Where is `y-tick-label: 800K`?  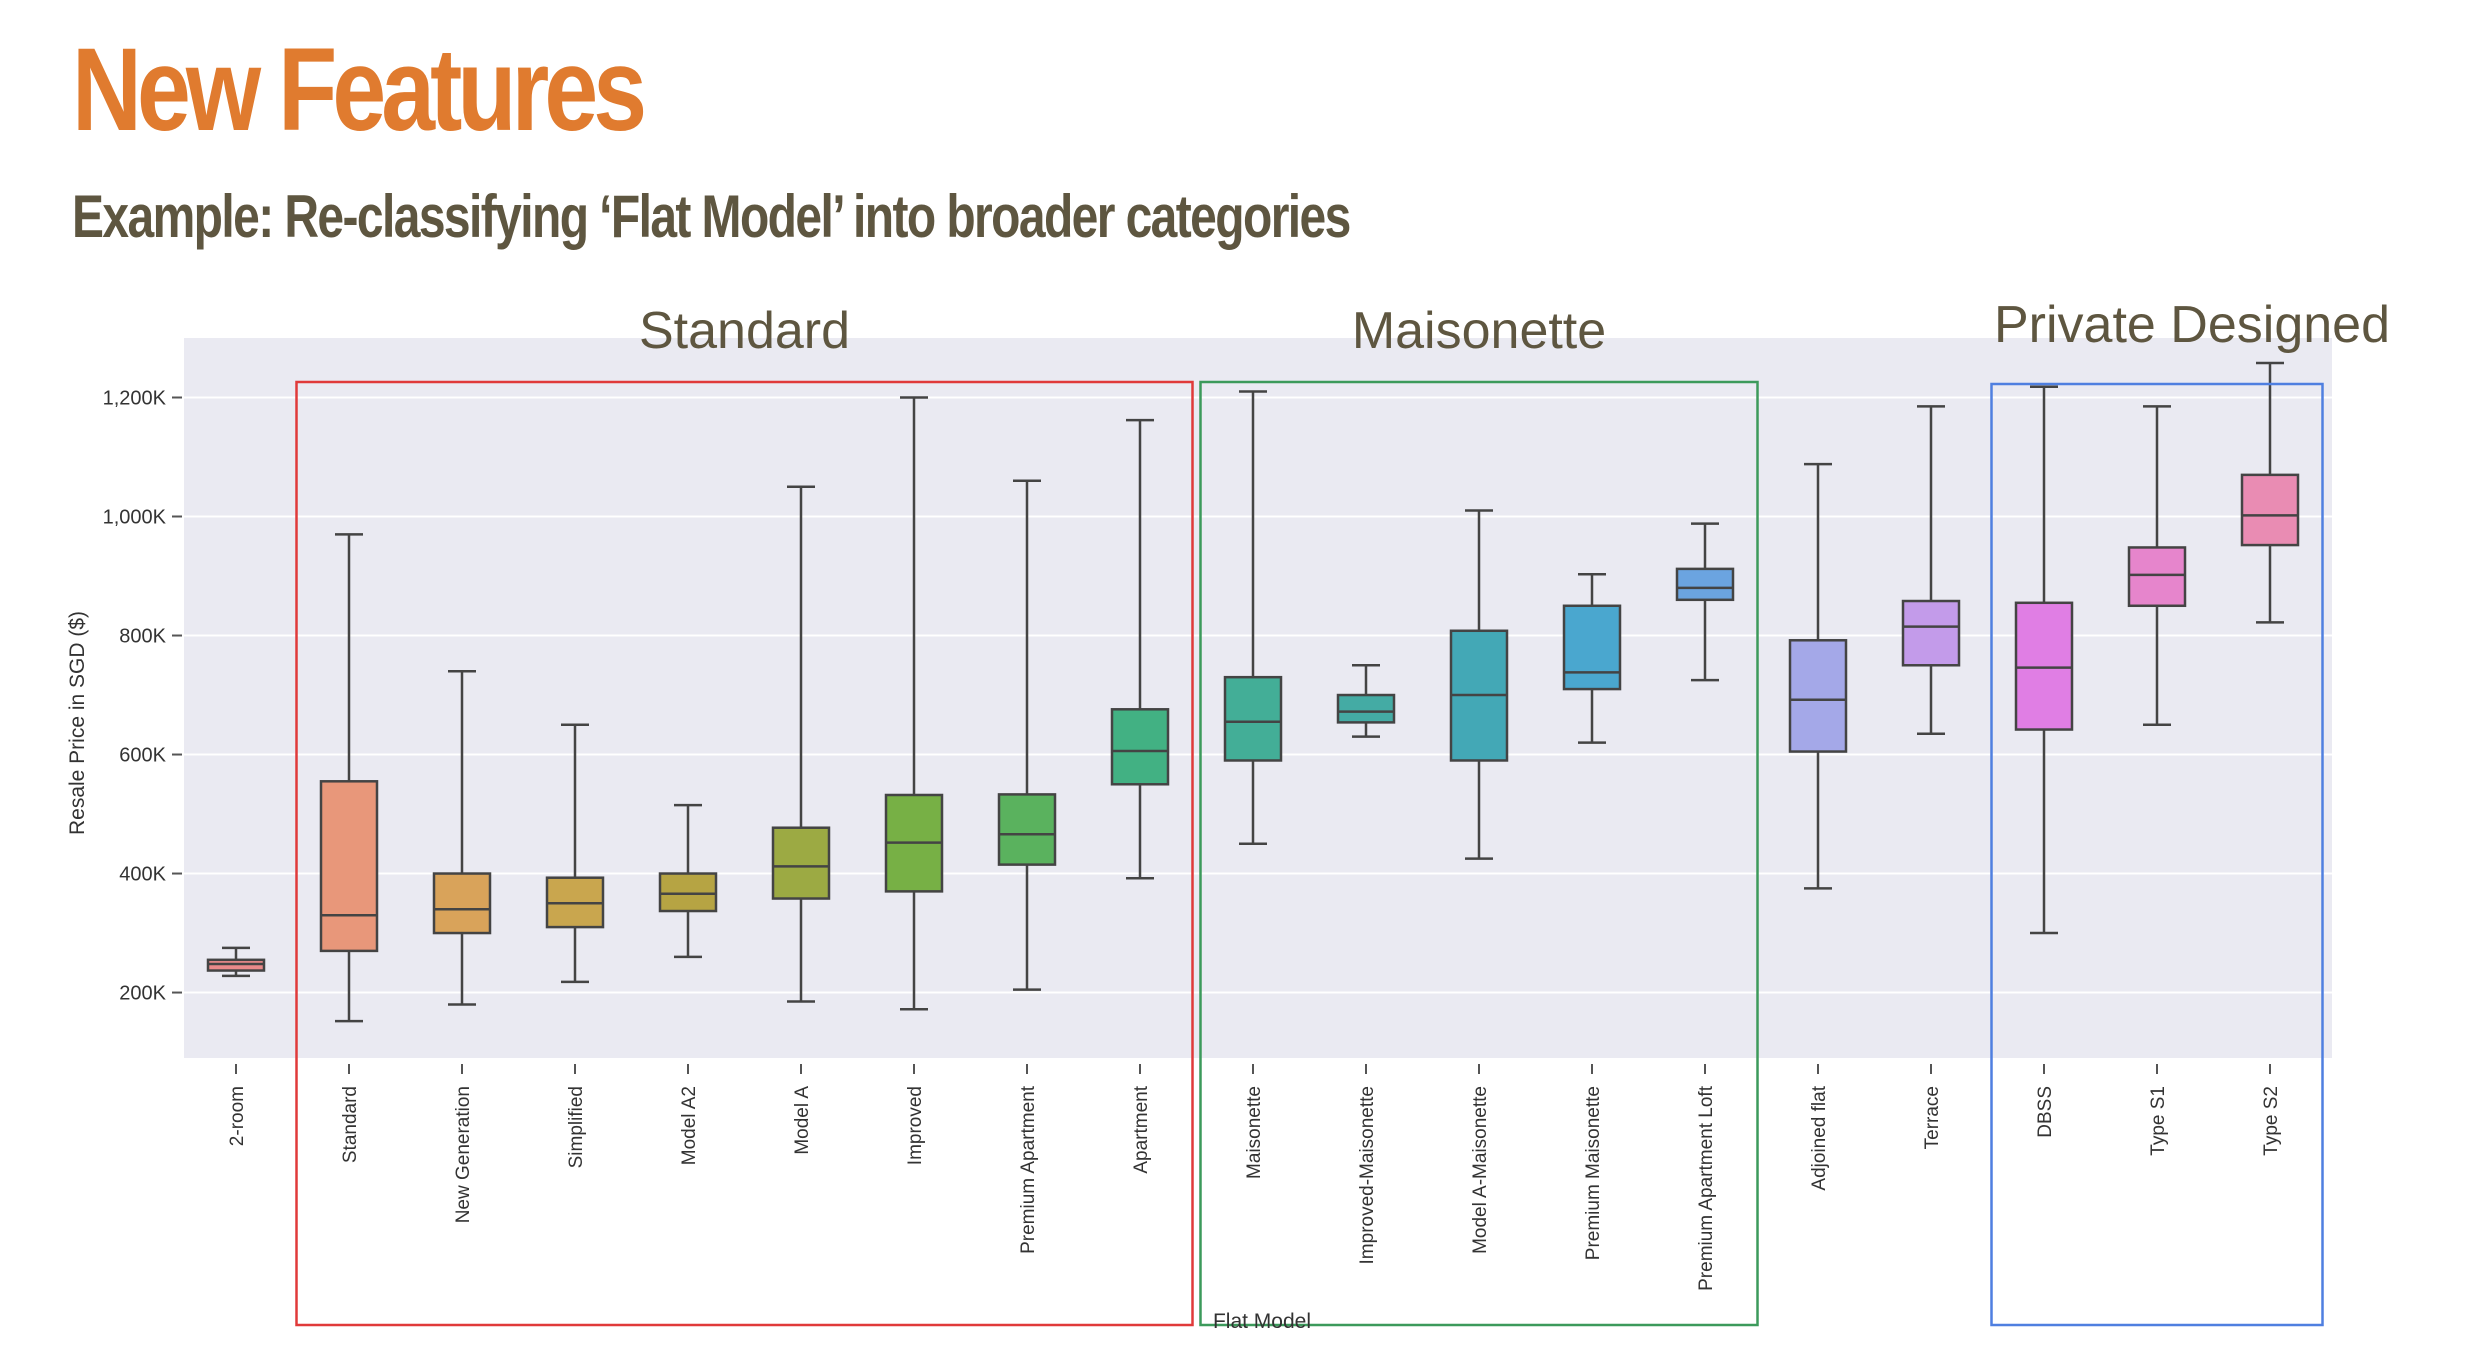
y-tick-label: 800K is located at coordinates (142, 637).